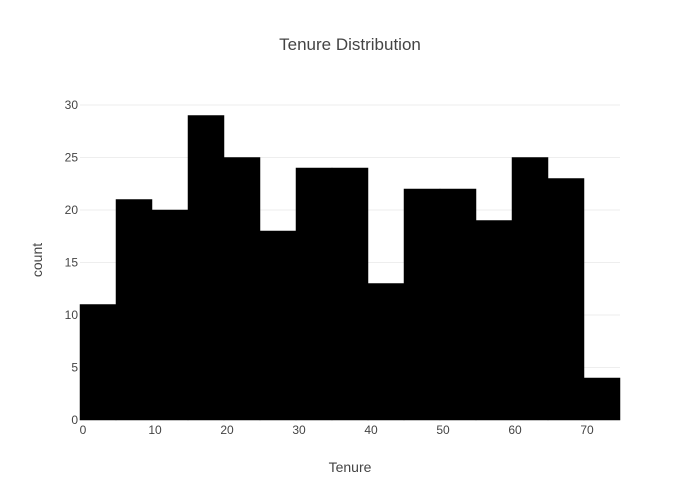  Describe the element at coordinates (587, 430) in the screenshot. I see `x-tick-label: 70` at that location.